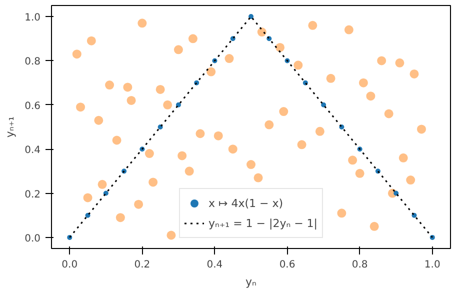 Image resolution: width=459 pixels, height=295 pixels. Describe the element at coordinates (287, 265) in the screenshot. I see `x-tick-label: 0.6` at that location.